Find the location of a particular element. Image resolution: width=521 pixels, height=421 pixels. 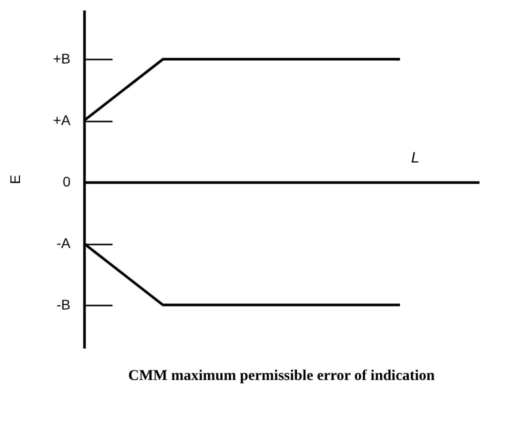

text: +A is located at coordinates (62, 120).